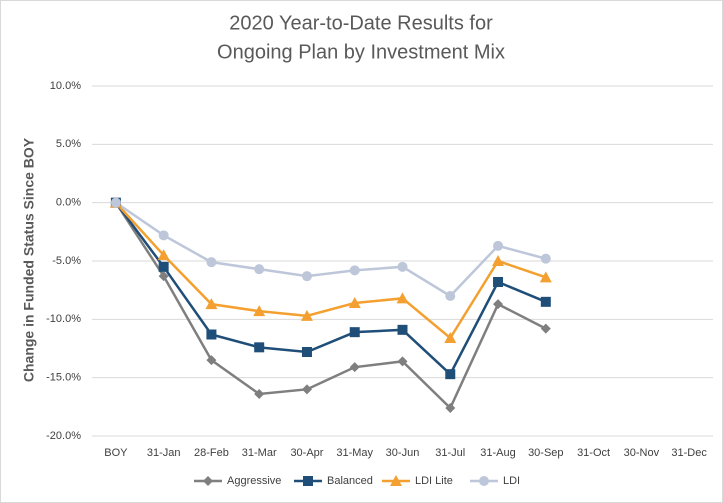  What do you see at coordinates (66, 261) in the screenshot?
I see `y-tick-label: -5.0%` at bounding box center [66, 261].